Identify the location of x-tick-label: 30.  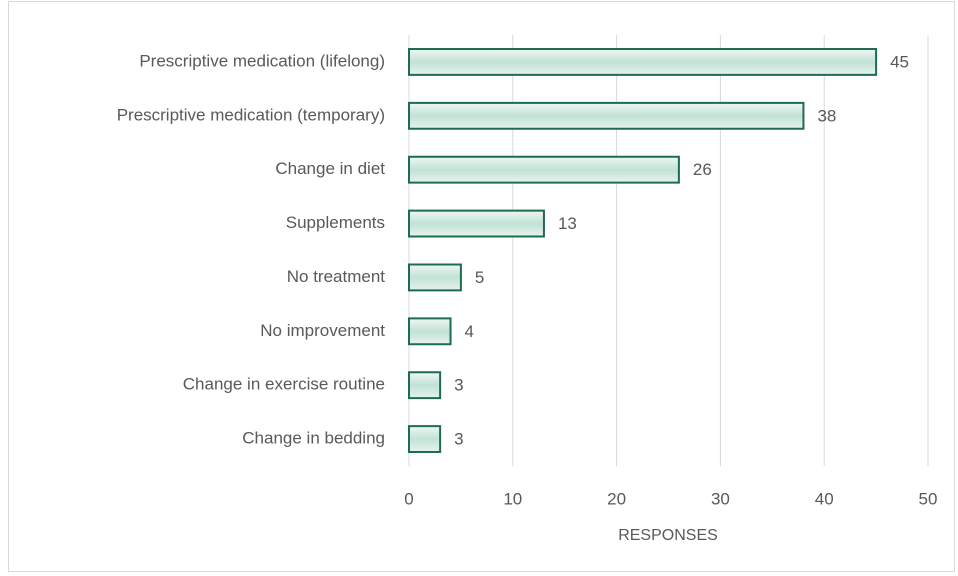
(720, 498).